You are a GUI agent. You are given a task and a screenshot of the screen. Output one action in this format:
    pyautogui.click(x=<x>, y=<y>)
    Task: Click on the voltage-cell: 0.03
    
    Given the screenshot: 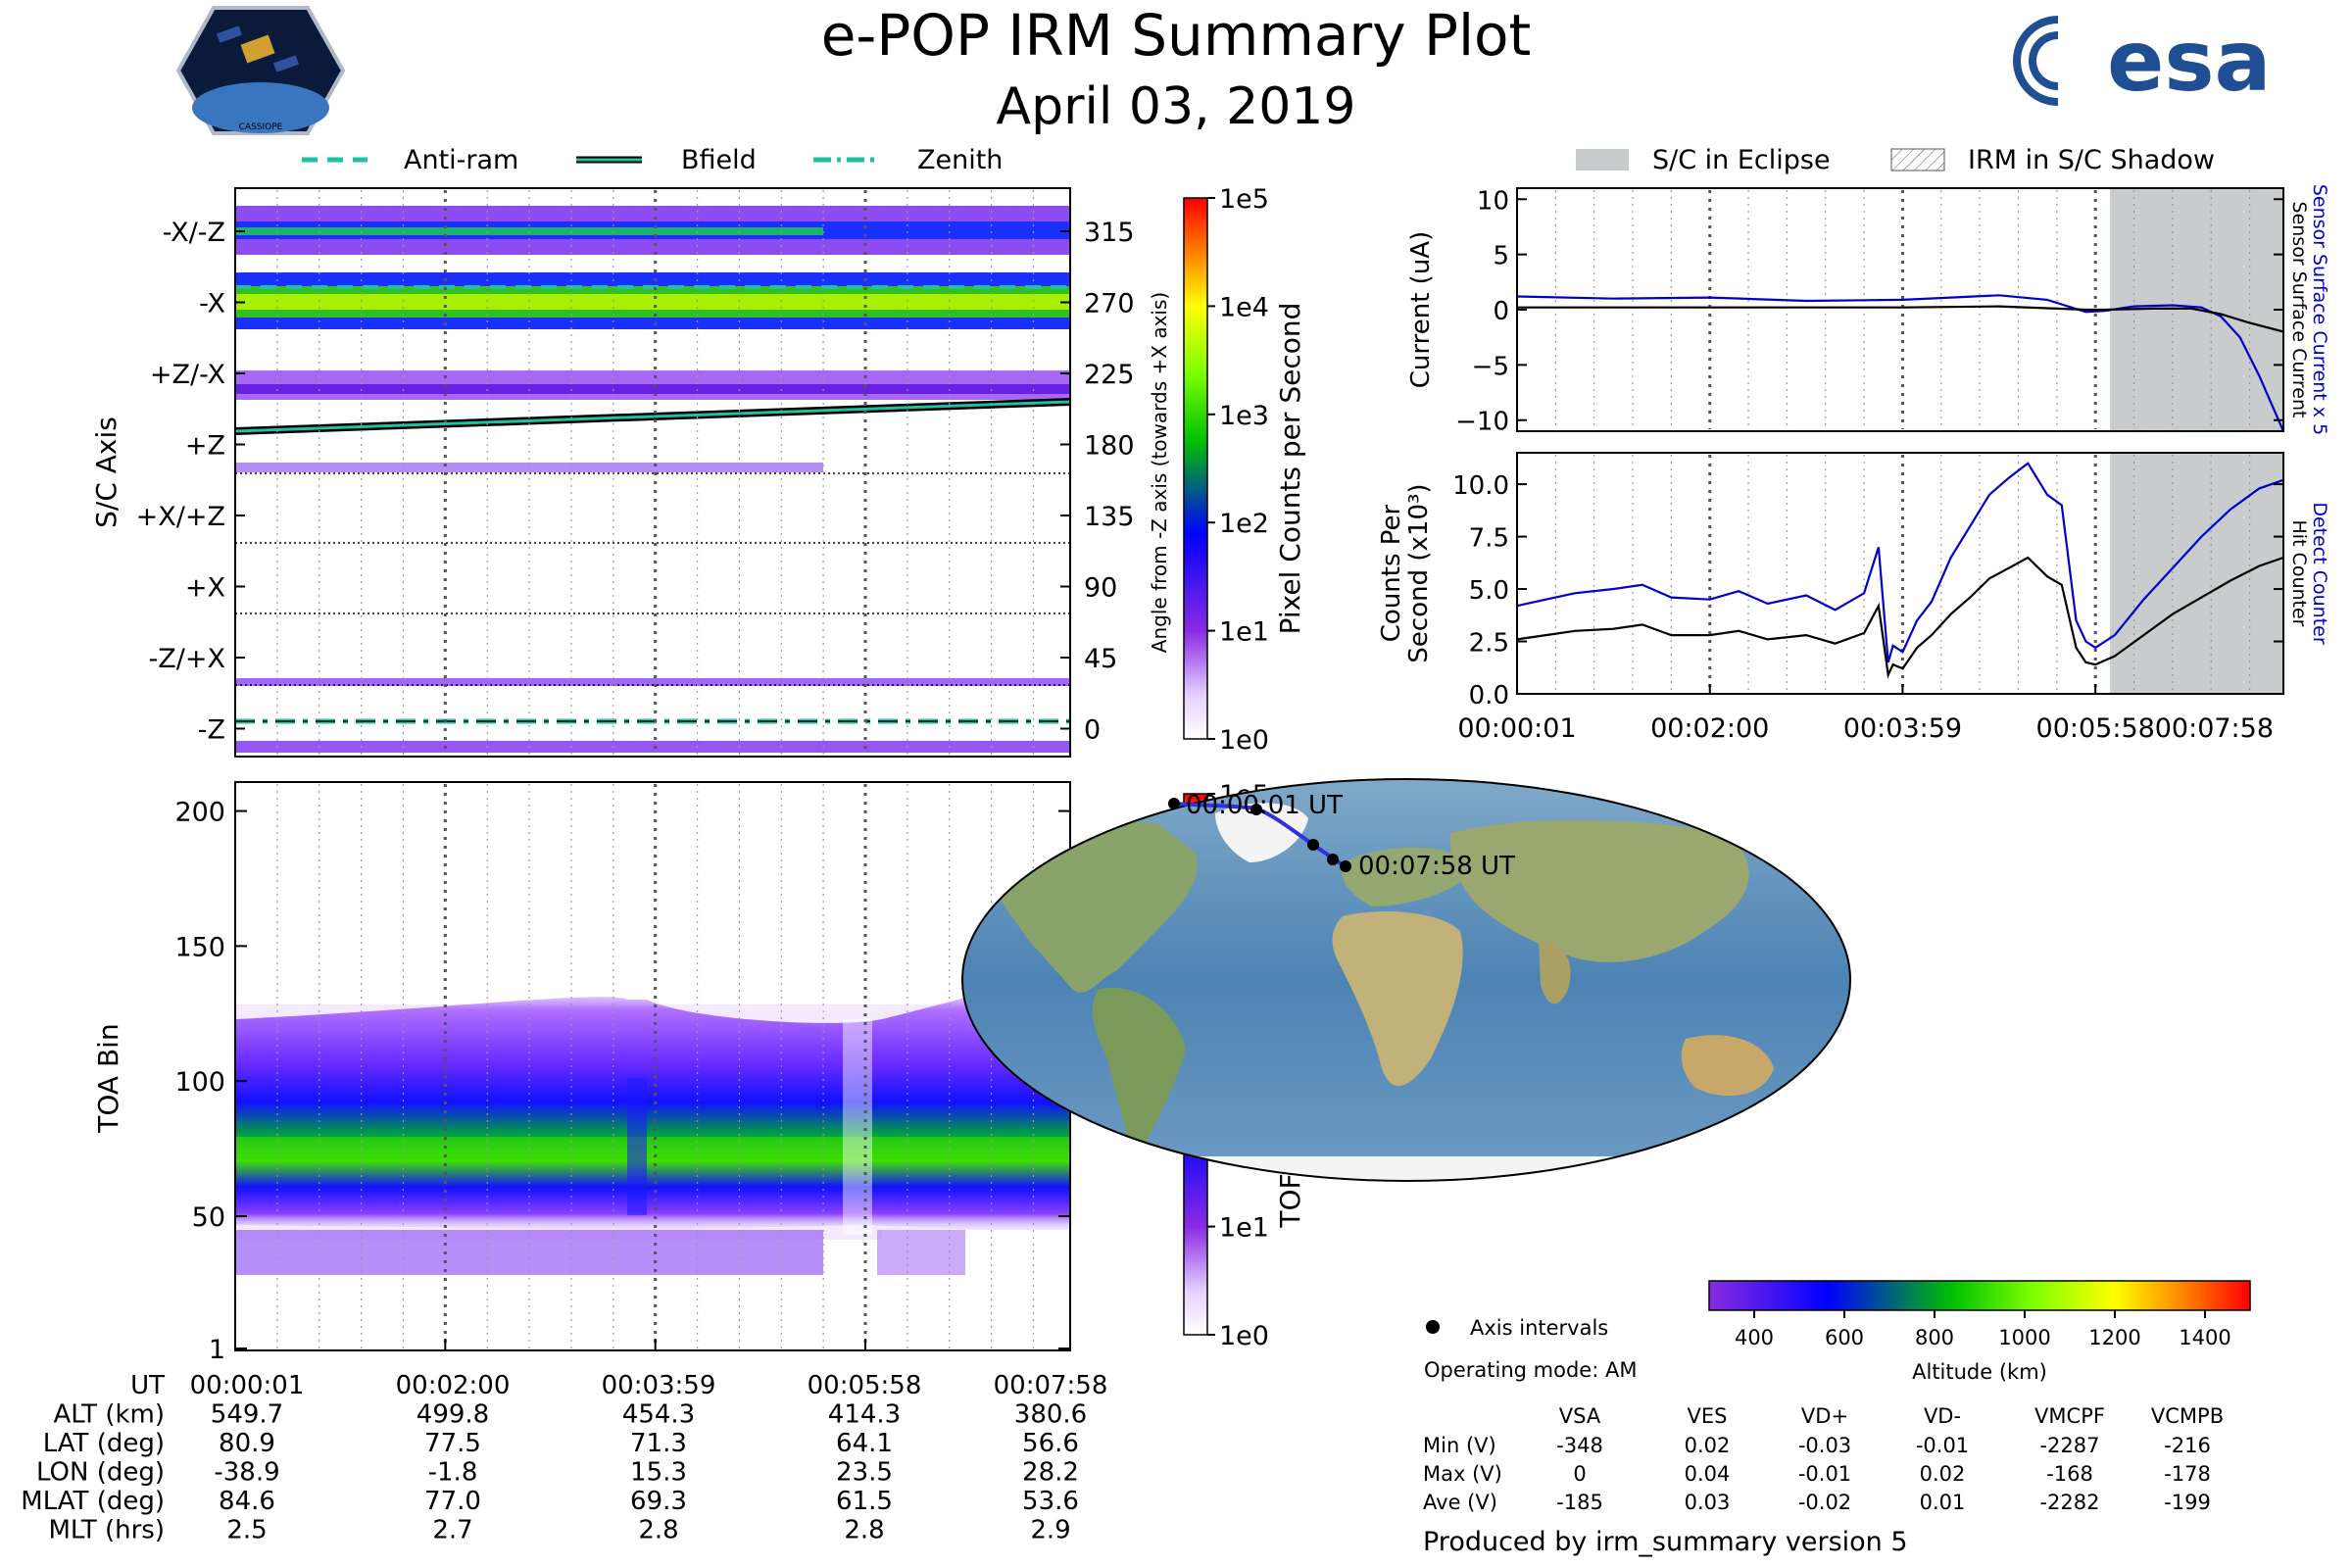 What is the action you would take?
    pyautogui.click(x=1708, y=1502)
    